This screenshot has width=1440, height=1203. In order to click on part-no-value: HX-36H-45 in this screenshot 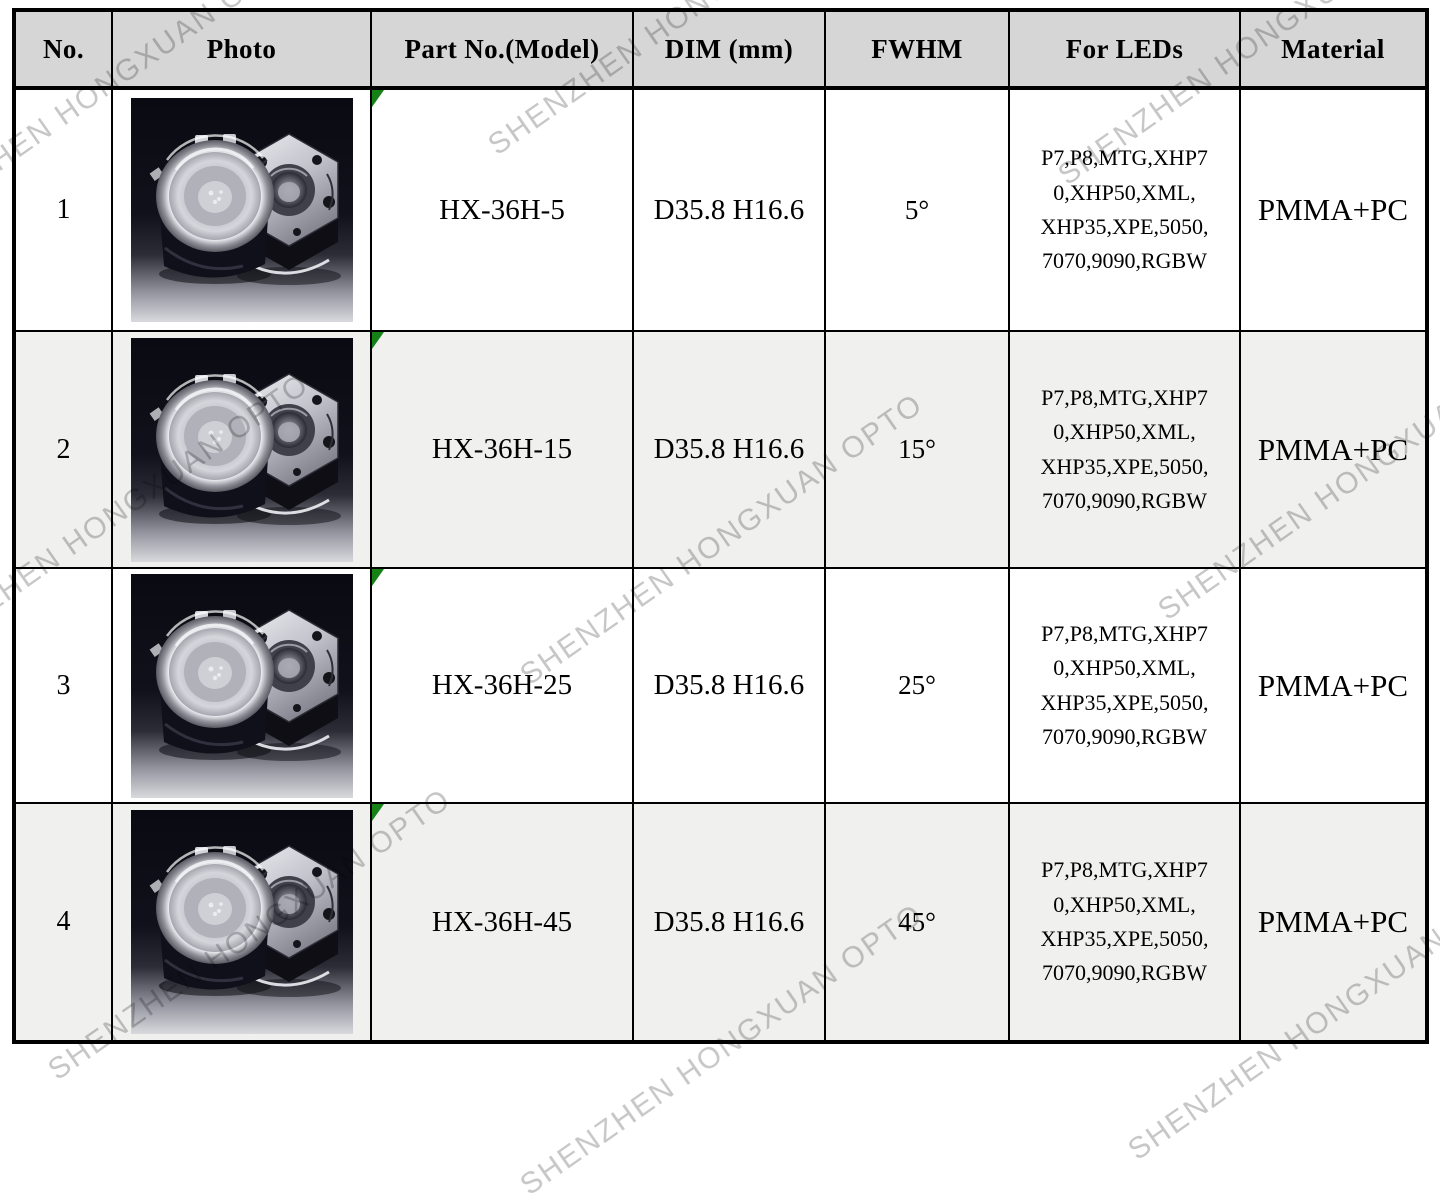, I will do `click(502, 921)`.